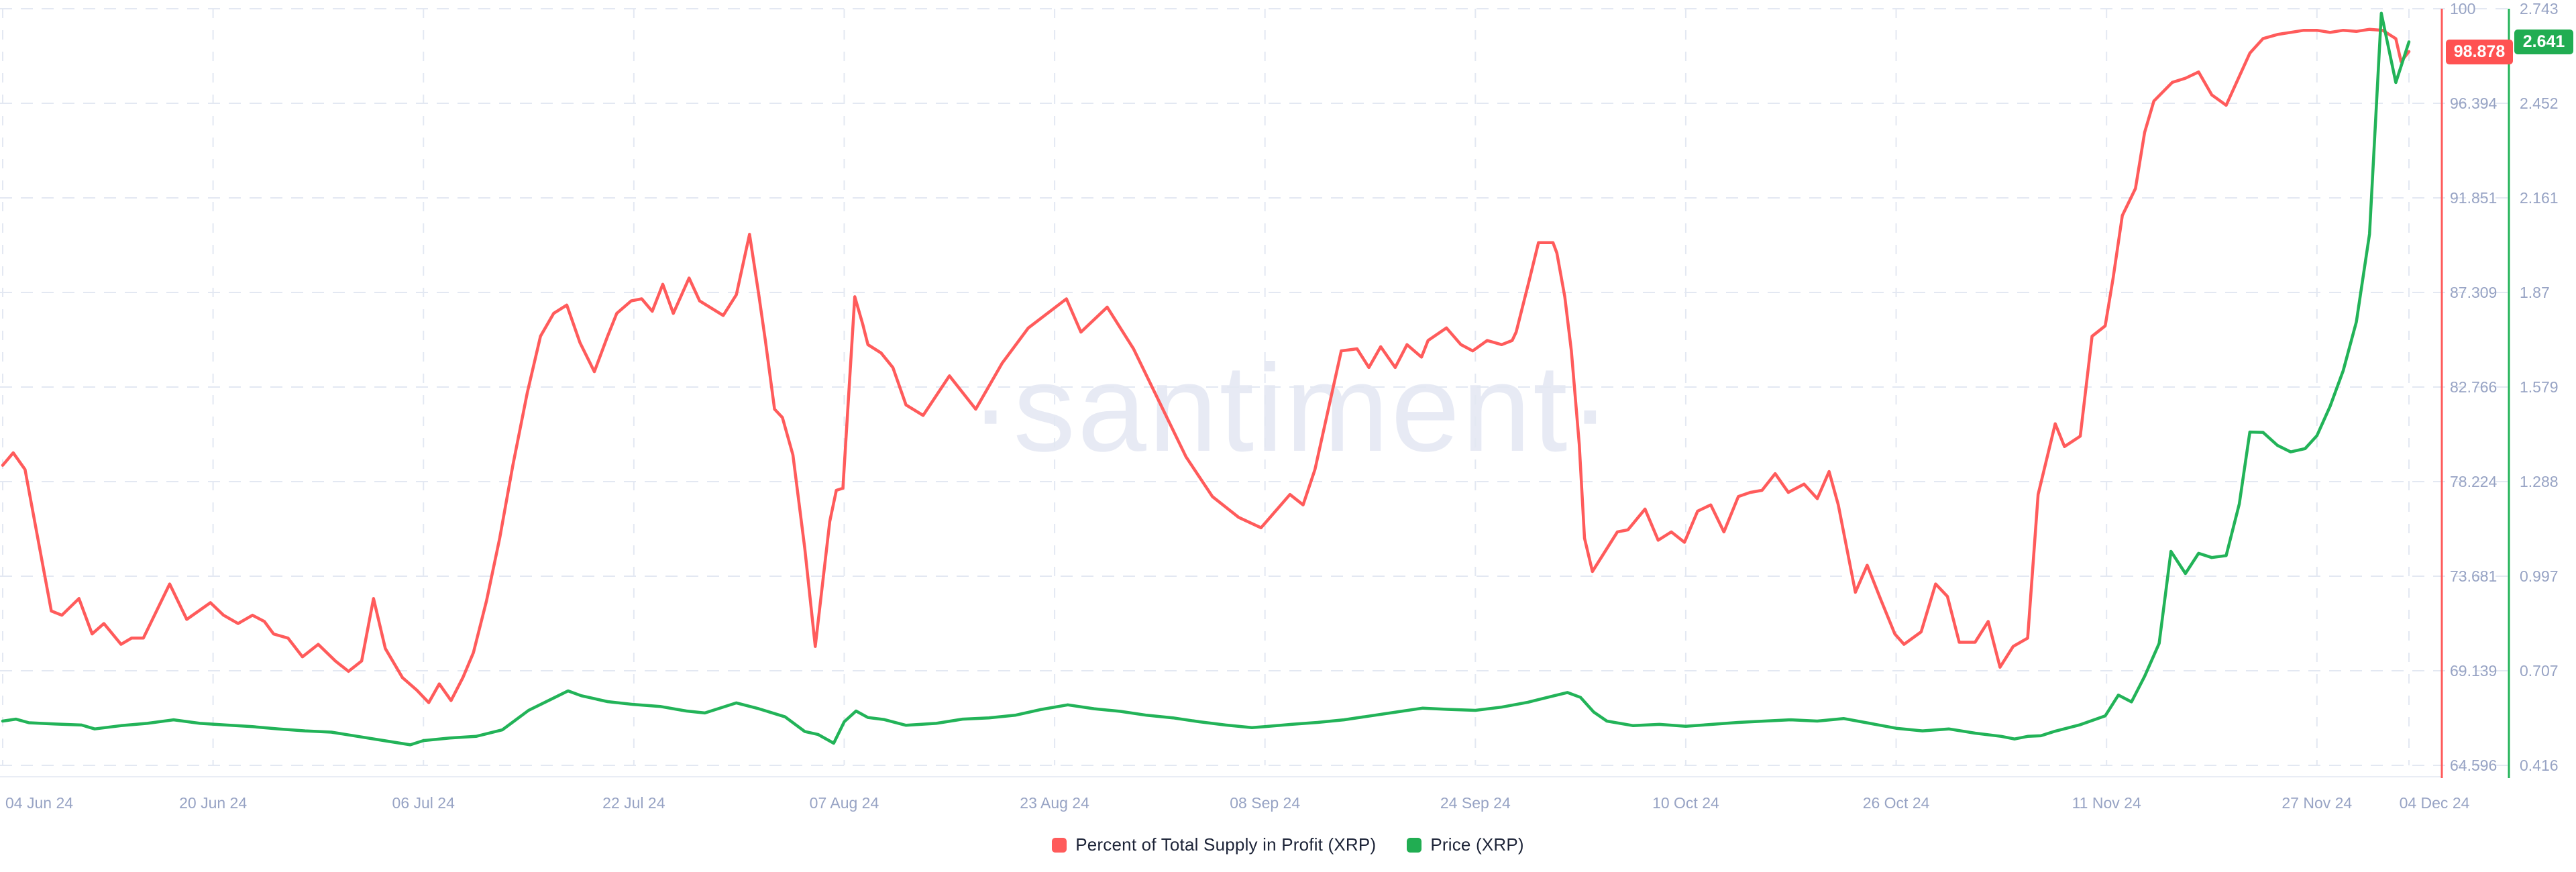  I want to click on x-axis-label: 26 Oct 24, so click(1896, 803).